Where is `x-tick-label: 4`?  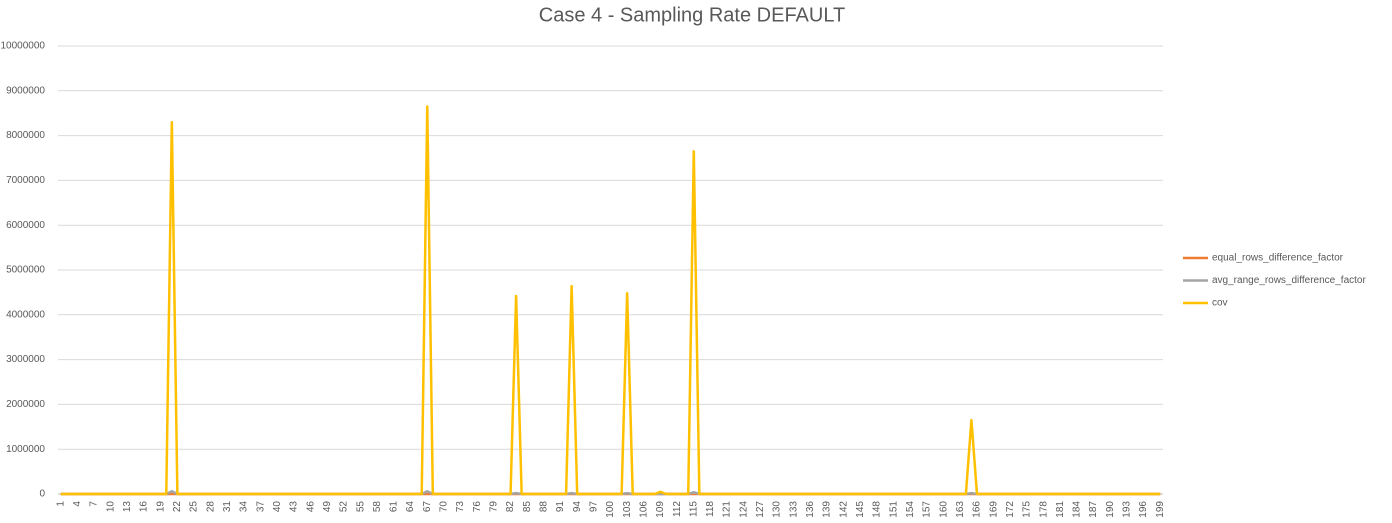 x-tick-label: 4 is located at coordinates (77, 504).